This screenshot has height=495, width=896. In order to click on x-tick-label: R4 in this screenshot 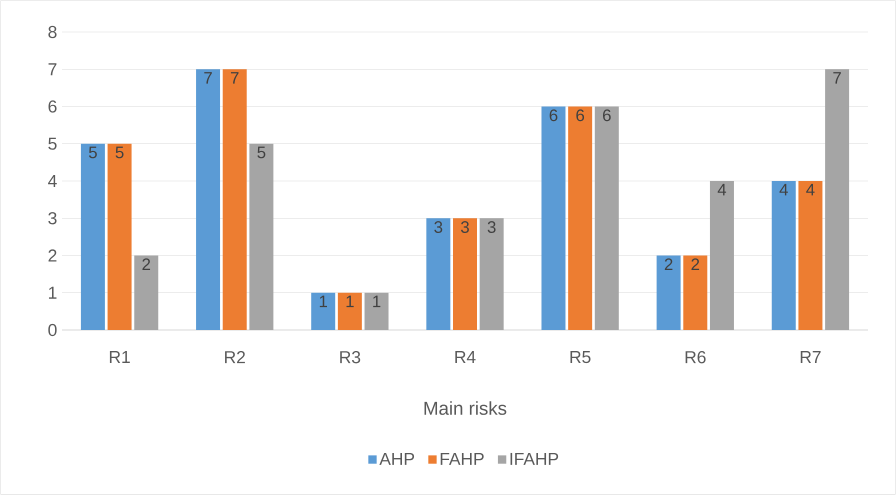, I will do `click(465, 357)`.